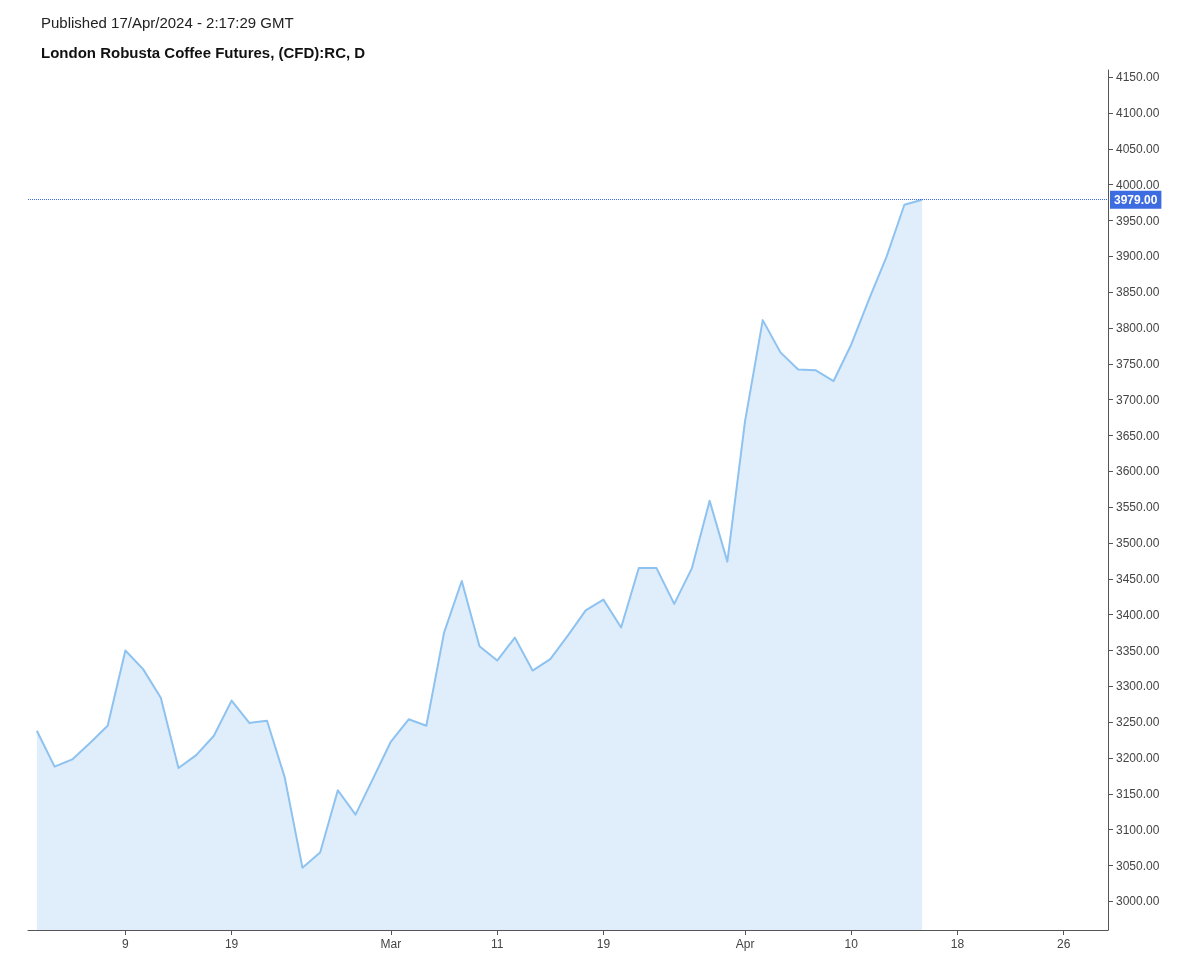  What do you see at coordinates (1138, 292) in the screenshot?
I see `y-tick-label: 3850.00` at bounding box center [1138, 292].